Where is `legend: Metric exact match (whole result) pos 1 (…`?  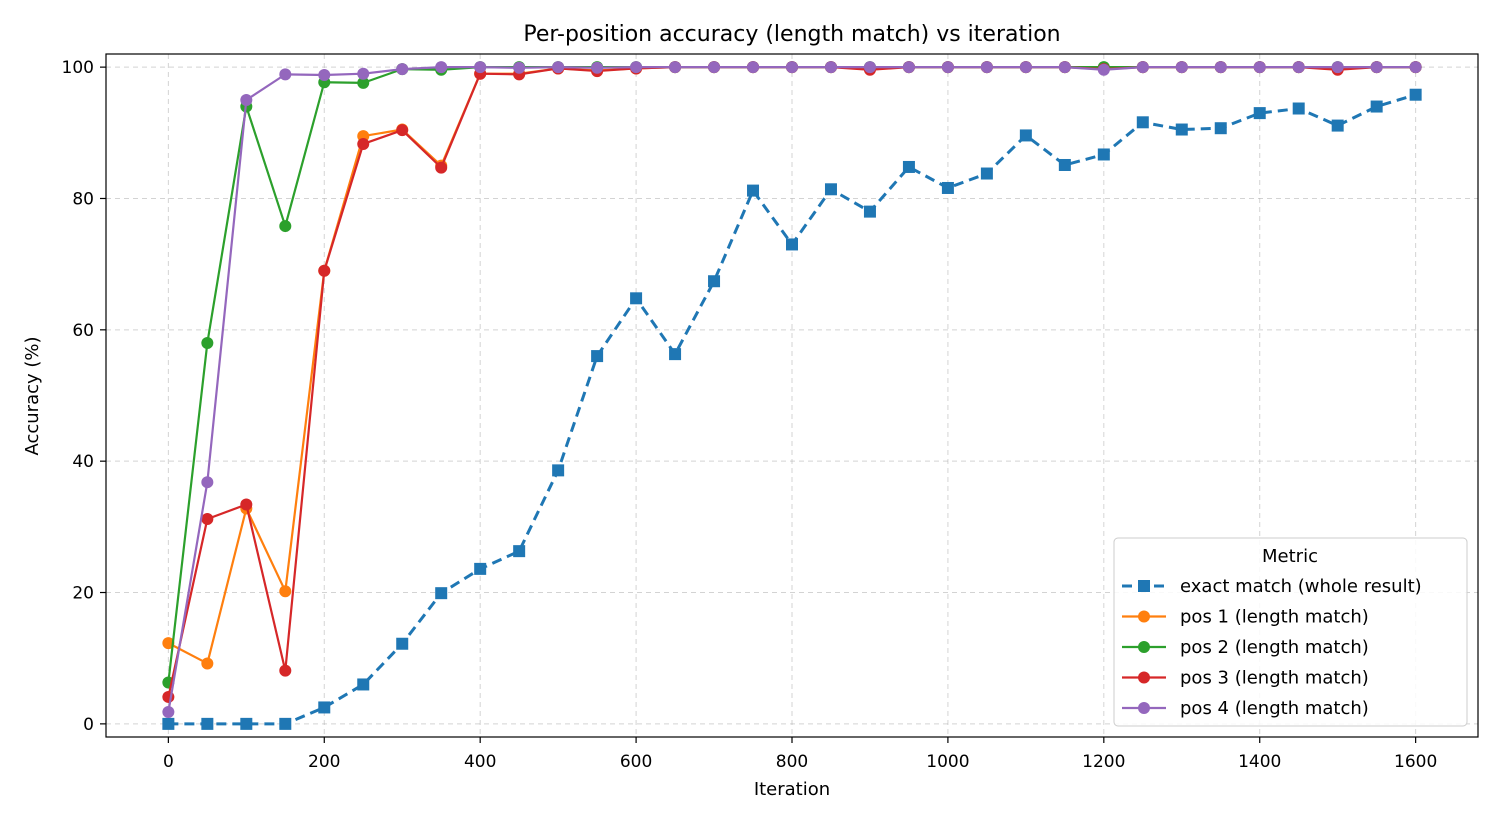
legend: Metric exact match (whole result) pos 1 (… is located at coordinates (1290, 632).